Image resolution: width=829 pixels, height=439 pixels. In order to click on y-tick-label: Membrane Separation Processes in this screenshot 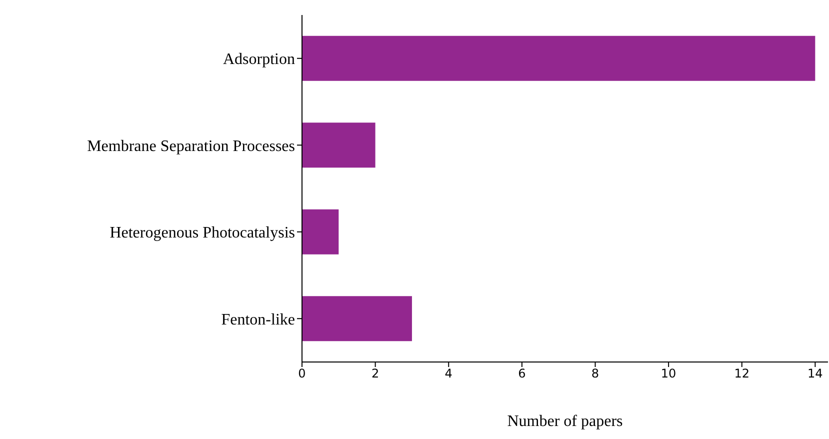, I will do `click(191, 146)`.